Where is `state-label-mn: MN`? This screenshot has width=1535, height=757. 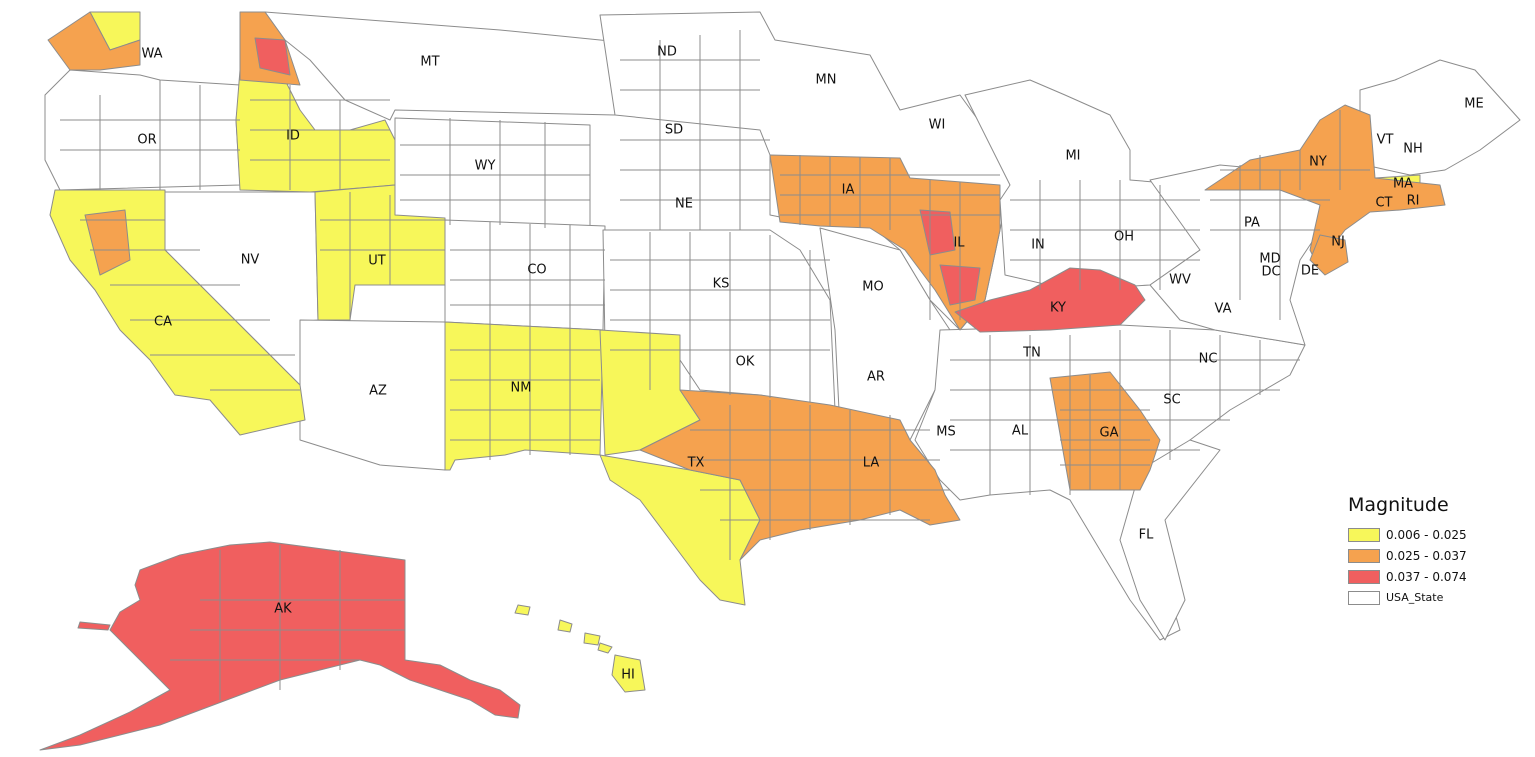
state-label-mn: MN is located at coordinates (826, 80).